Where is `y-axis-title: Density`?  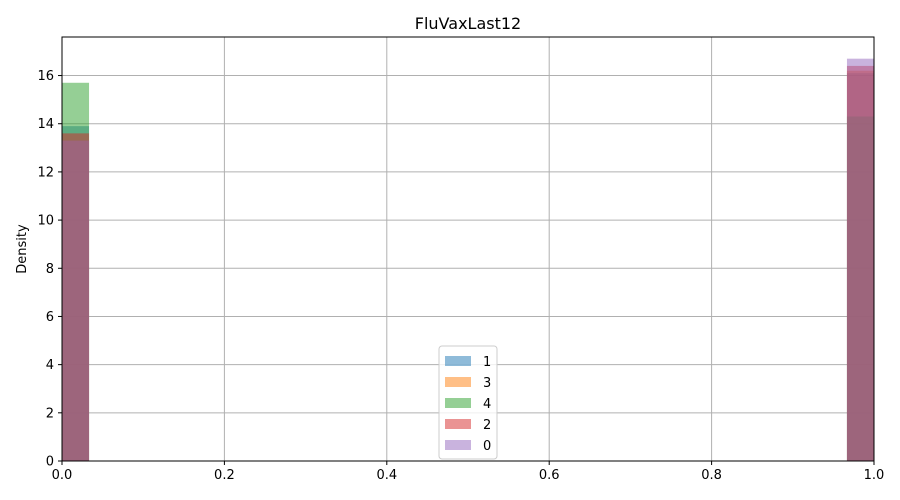 y-axis-title: Density is located at coordinates (22, 249).